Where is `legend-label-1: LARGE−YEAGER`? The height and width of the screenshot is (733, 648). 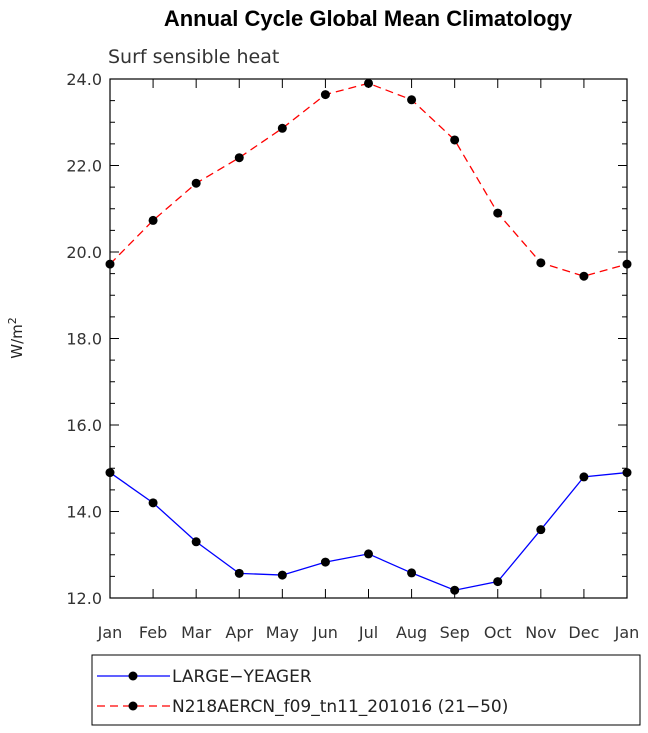 legend-label-1: LARGE−YEAGER is located at coordinates (242, 677).